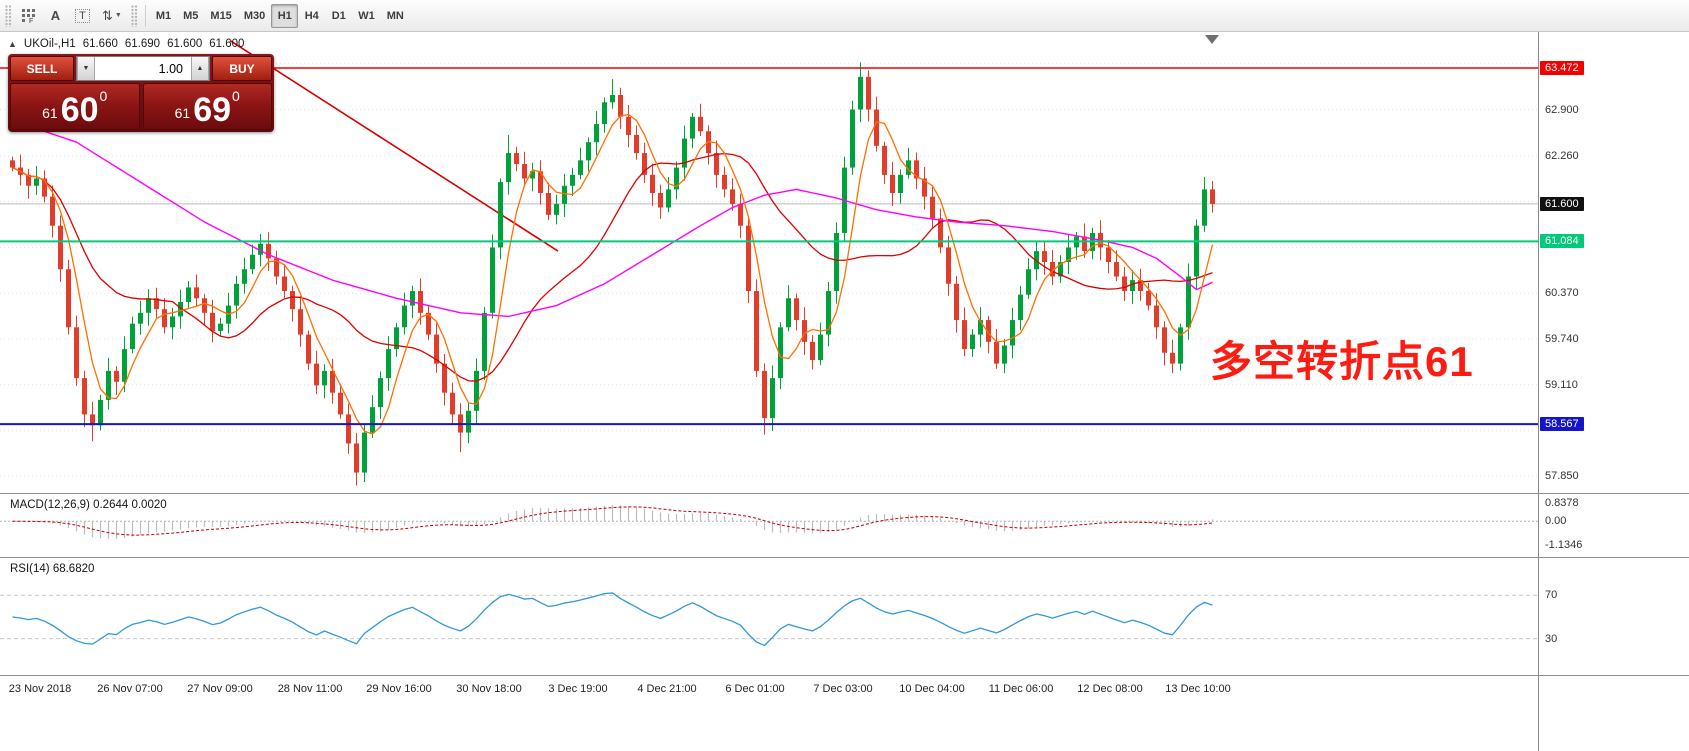 The width and height of the screenshot is (1689, 751). What do you see at coordinates (200, 68) in the screenshot?
I see `volume-increase-button: ▲` at bounding box center [200, 68].